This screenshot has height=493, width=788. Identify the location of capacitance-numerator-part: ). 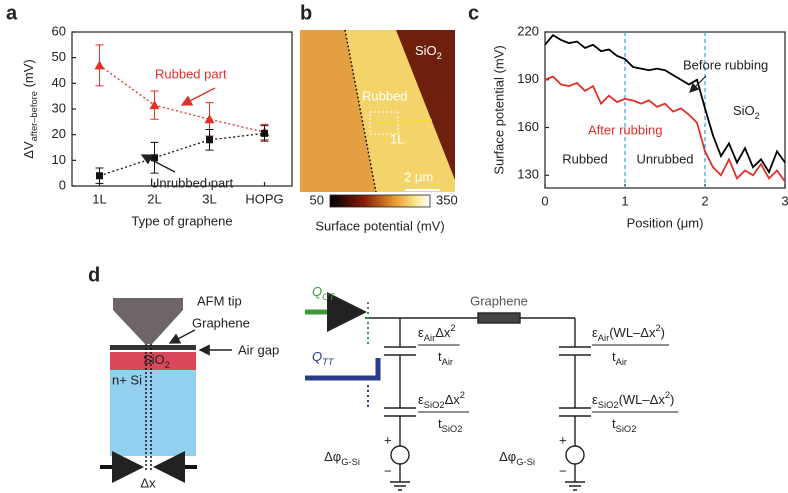
(672, 399).